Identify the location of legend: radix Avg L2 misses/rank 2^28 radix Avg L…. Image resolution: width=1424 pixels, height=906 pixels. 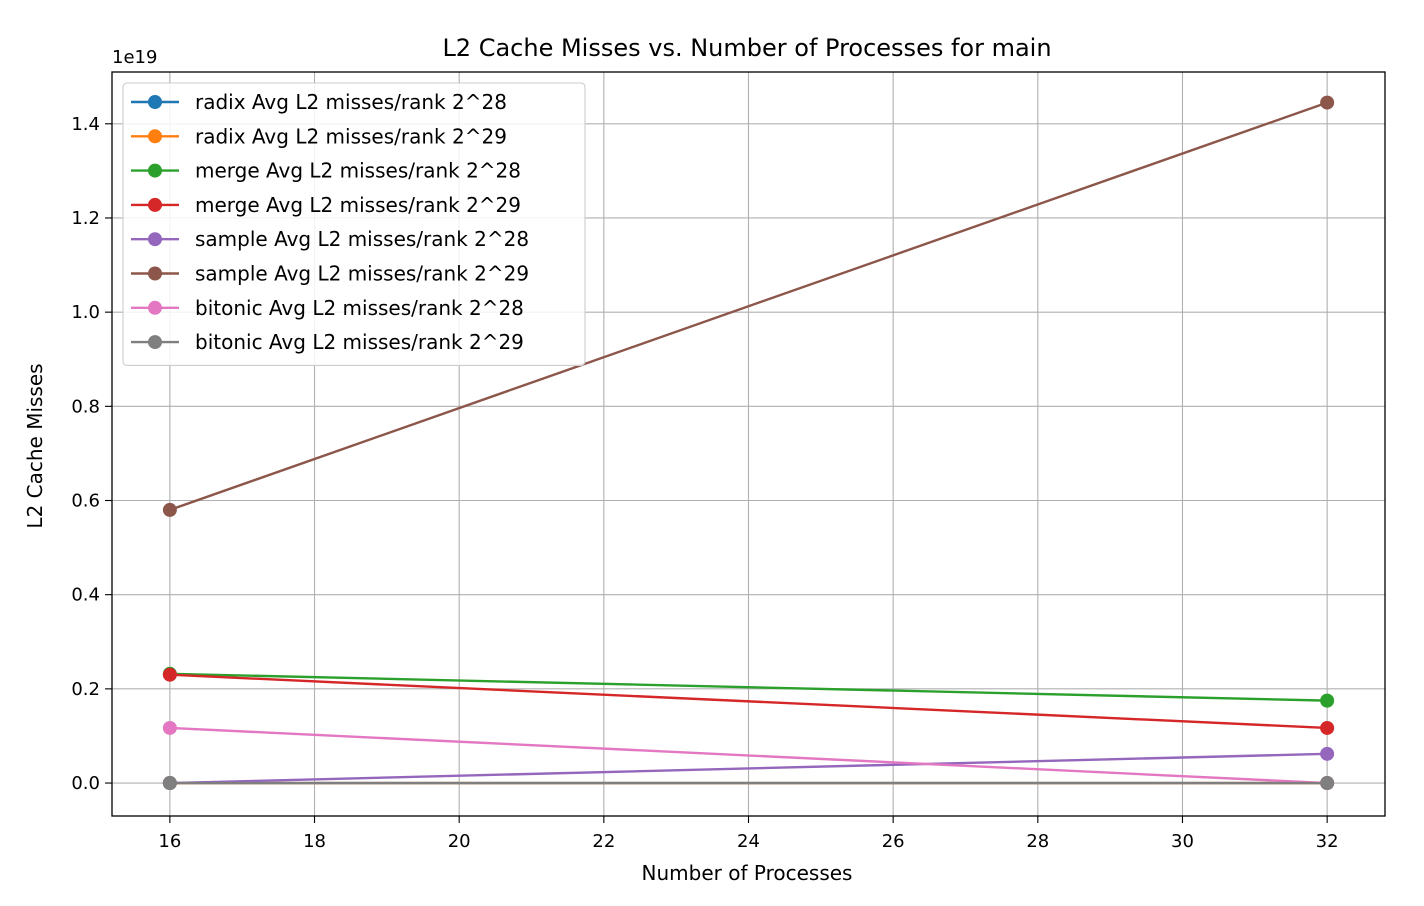
(354, 224).